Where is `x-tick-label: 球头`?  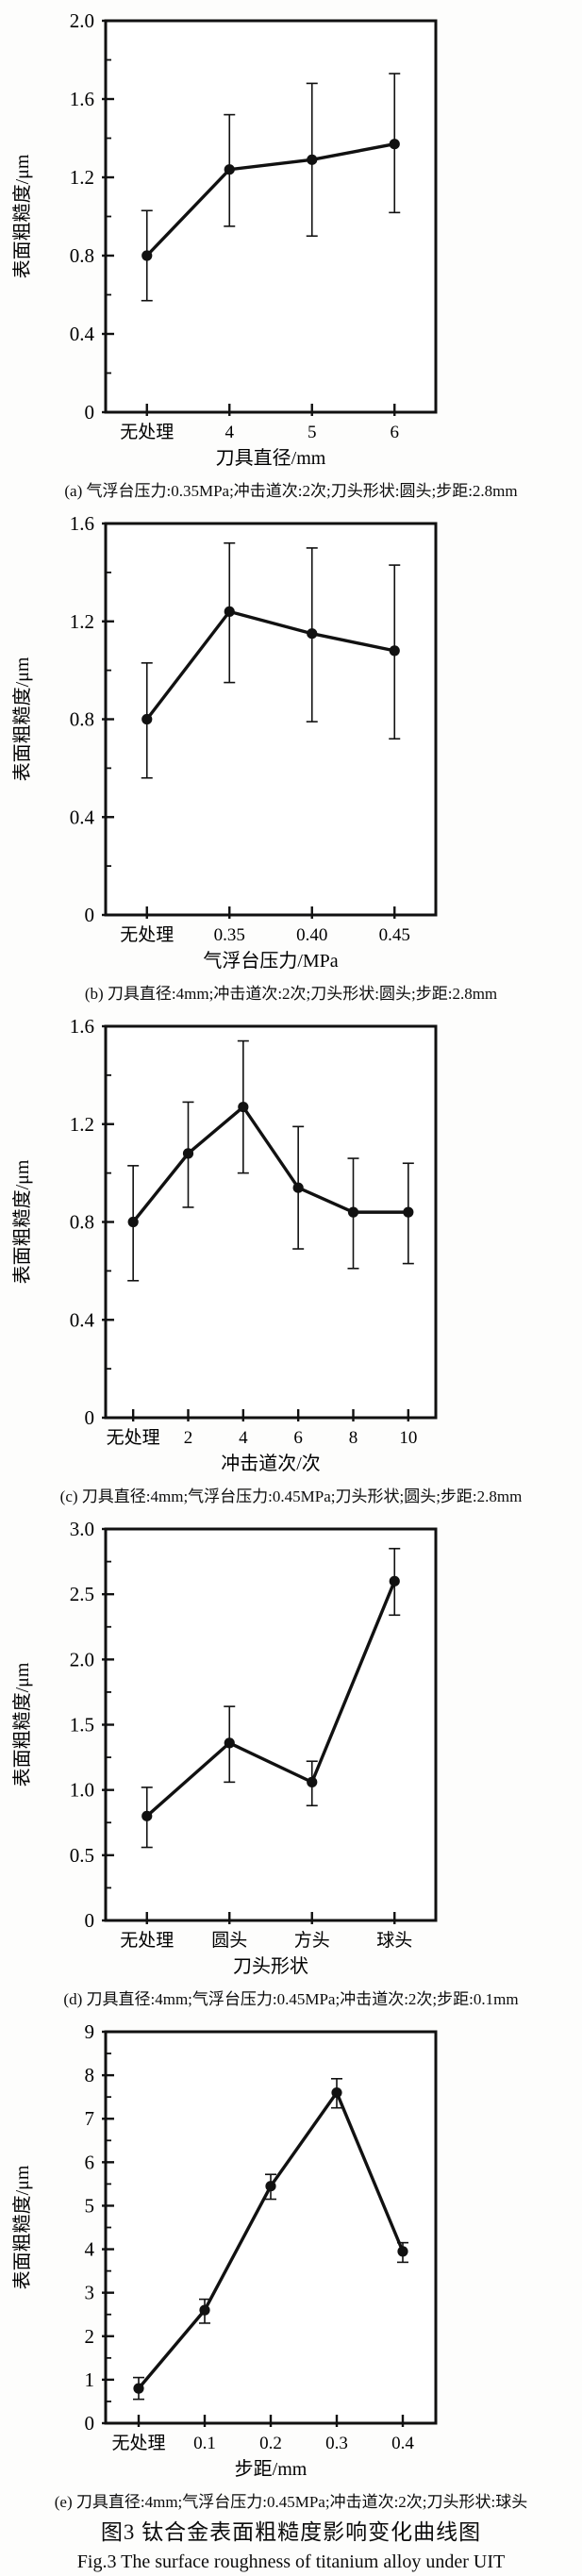 x-tick-label: 球头 is located at coordinates (394, 1940).